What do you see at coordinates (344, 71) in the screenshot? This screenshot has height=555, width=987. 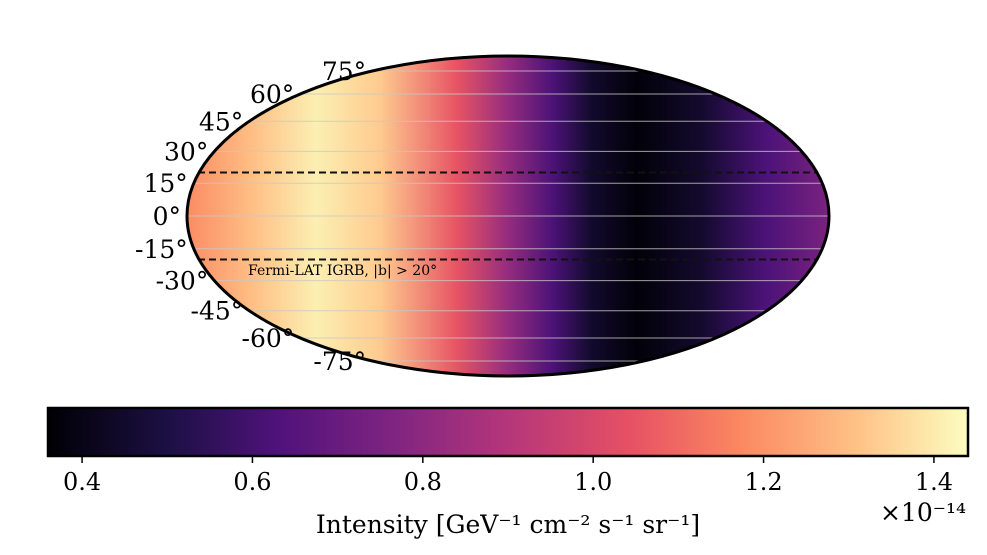 I see `lat-tick-label: 75°` at bounding box center [344, 71].